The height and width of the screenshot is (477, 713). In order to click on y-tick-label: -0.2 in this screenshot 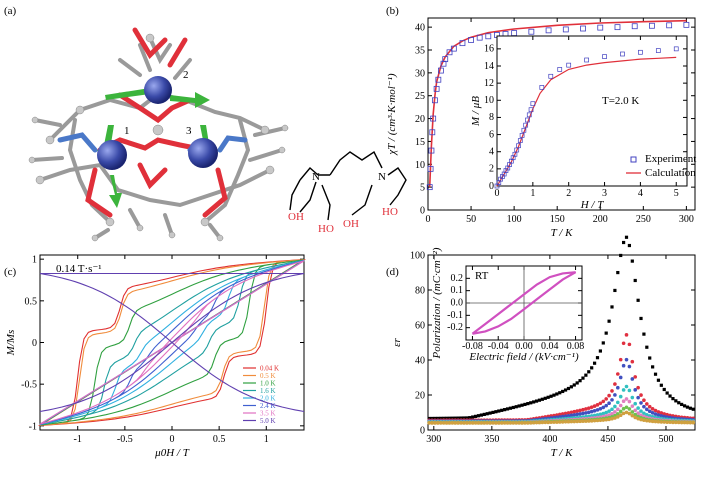, I will do `click(455, 327)`.